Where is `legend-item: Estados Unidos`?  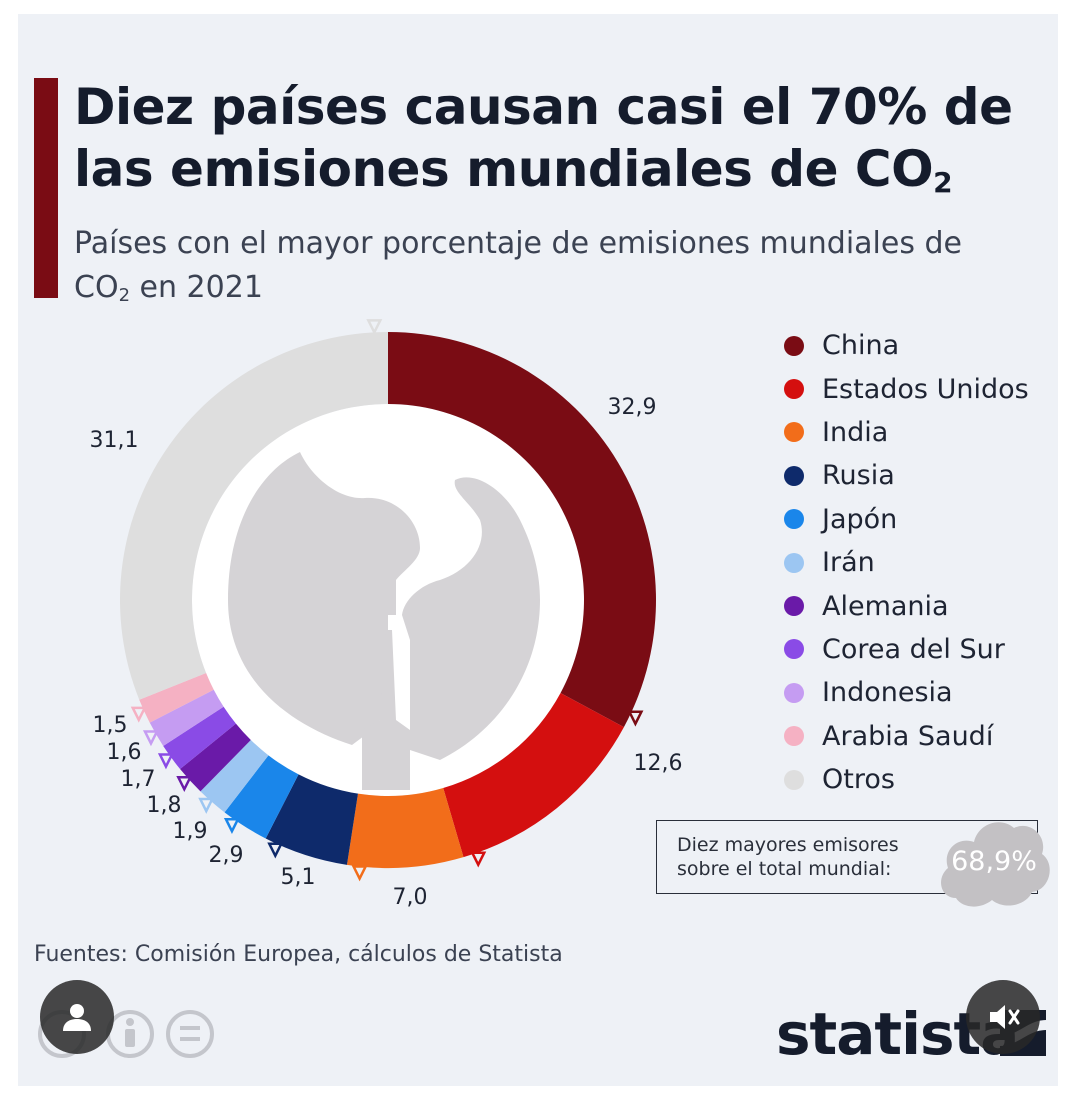 legend-item: Estados Unidos is located at coordinates (924, 388).